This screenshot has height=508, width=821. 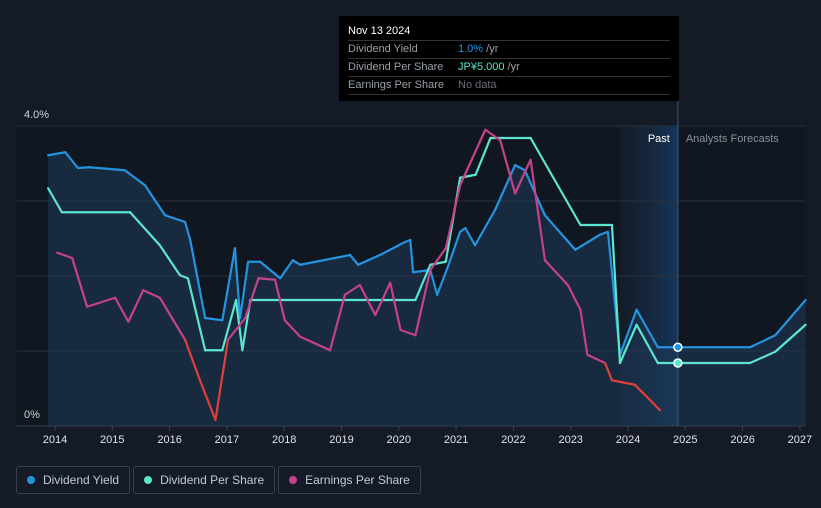 What do you see at coordinates (509, 68) in the screenshot?
I see `tooltip-row-dps: Dividend Per Share JP¥5.000 /yr` at bounding box center [509, 68].